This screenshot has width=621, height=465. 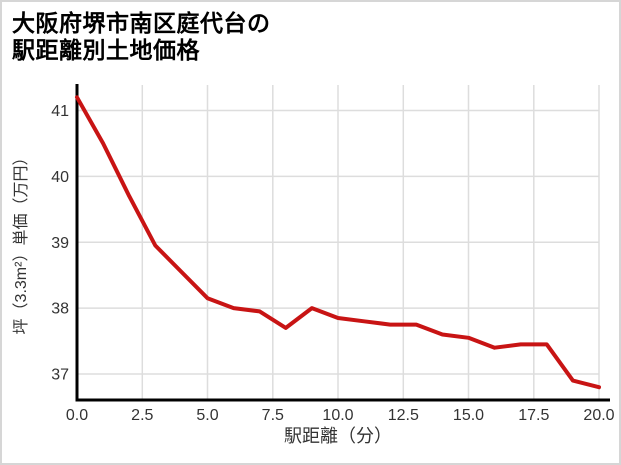 What do you see at coordinates (77, 415) in the screenshot?
I see `x-tick-label: 0.0` at bounding box center [77, 415].